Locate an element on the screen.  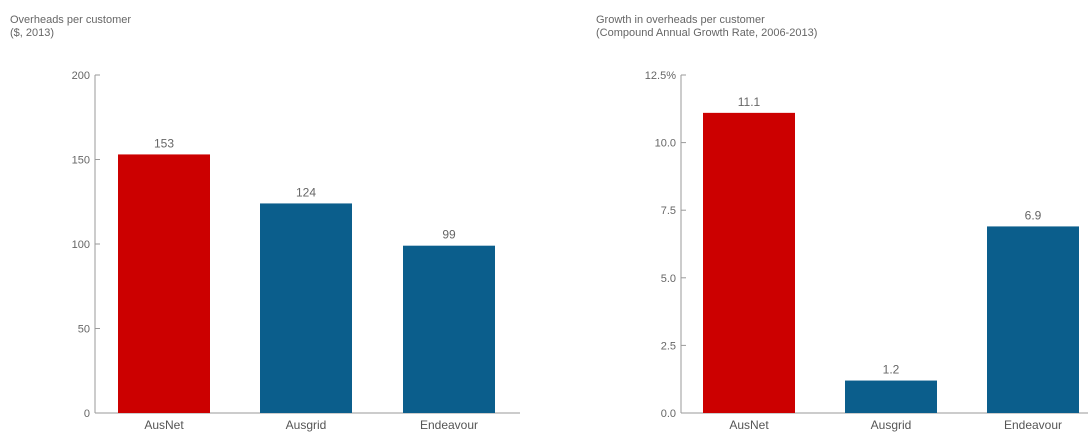
y-tick-label: 200 is located at coordinates (81, 76).